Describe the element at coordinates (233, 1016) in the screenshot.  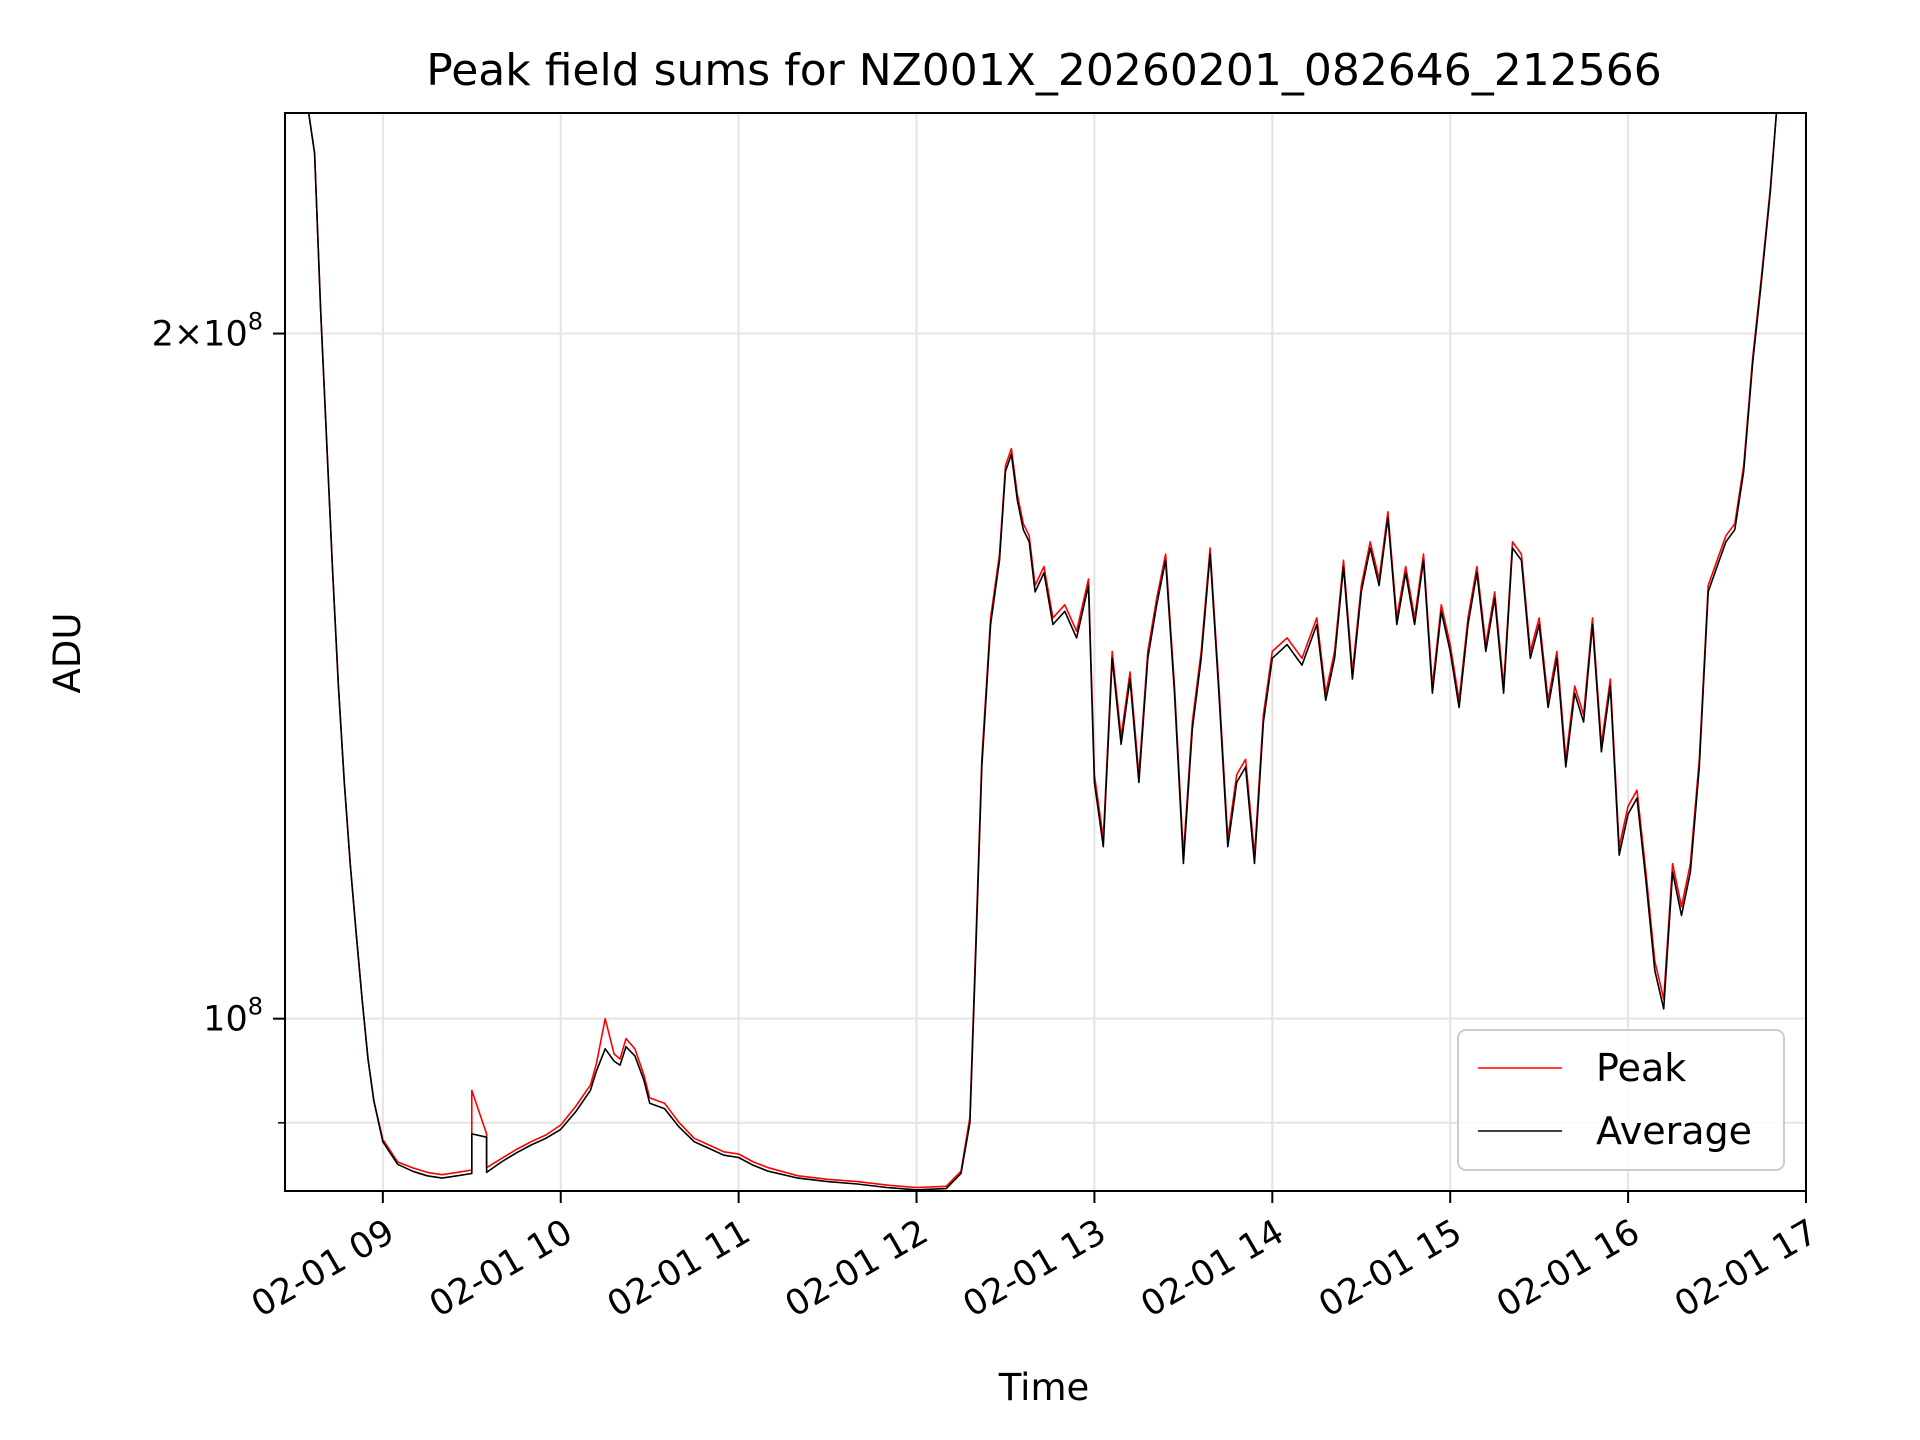
I see `y-tick-label: 108` at that location.